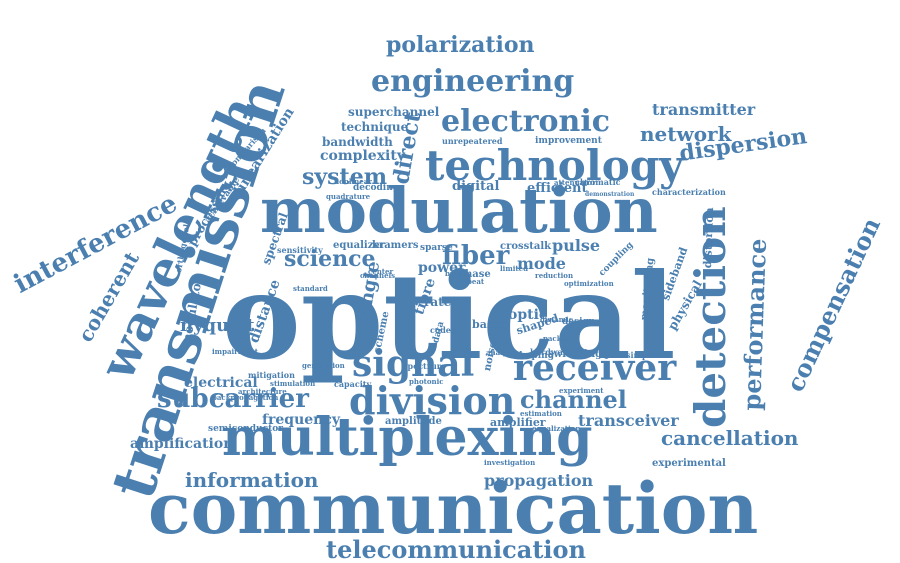 The height and width of the screenshot is (563, 900). I want to click on word-demonstration: demonstration, so click(609, 195).